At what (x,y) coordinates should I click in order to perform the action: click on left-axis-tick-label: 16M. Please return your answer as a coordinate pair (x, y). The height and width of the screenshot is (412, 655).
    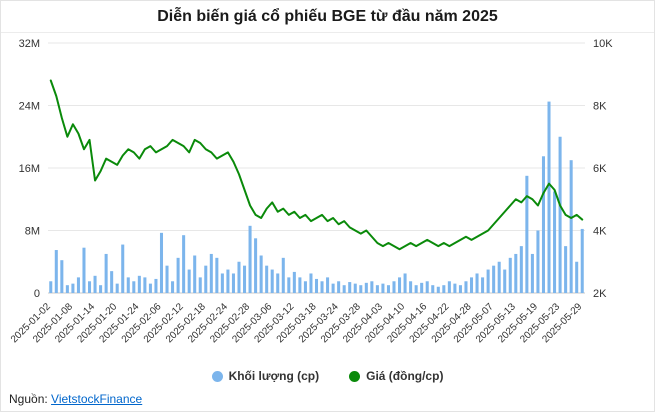
    Looking at the image, I should click on (29, 169).